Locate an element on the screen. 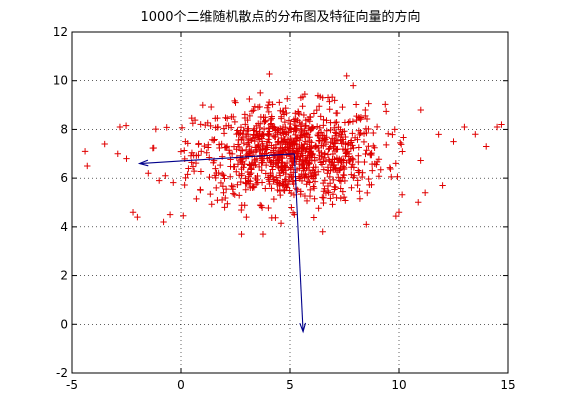  x-tick-label: 15 is located at coordinates (507, 385).